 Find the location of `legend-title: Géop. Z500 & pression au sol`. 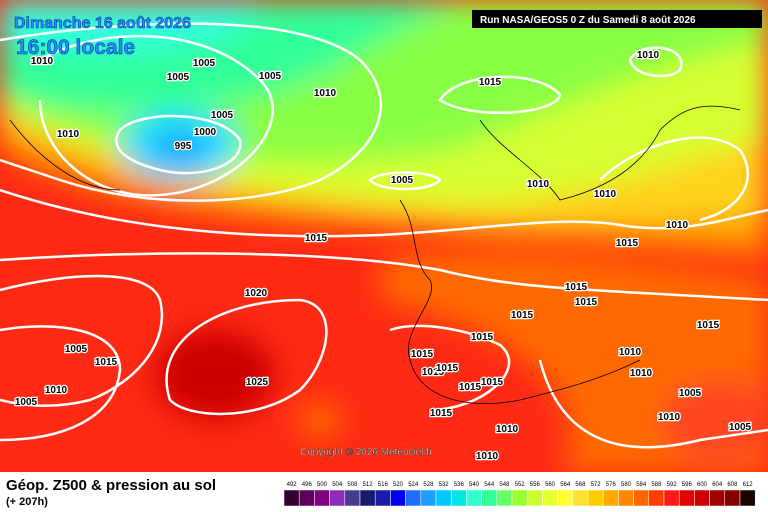

legend-title: Géop. Z500 & pression au sol is located at coordinates (111, 485).